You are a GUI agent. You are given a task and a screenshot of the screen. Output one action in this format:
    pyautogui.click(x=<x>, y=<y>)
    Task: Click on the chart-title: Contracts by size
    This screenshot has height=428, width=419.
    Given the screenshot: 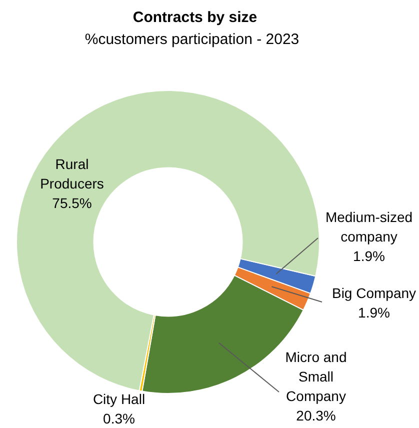 What is the action you would take?
    pyautogui.click(x=195, y=17)
    